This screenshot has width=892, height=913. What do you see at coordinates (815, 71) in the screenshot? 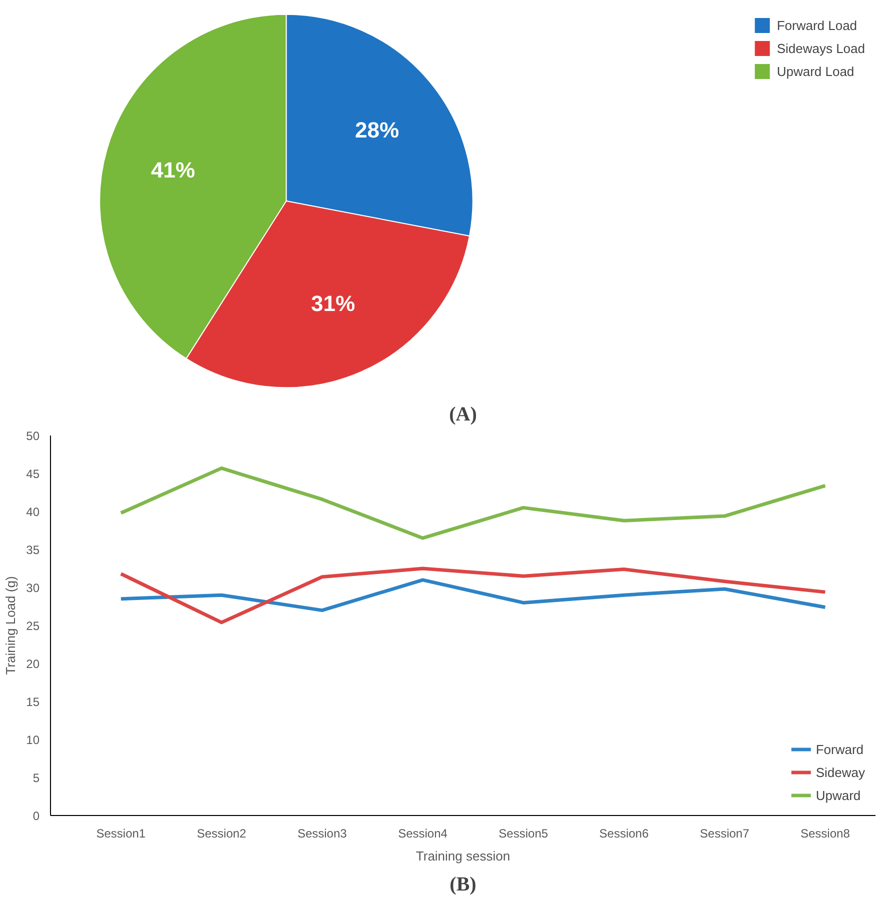
I see `legend-label: Upward Load` at bounding box center [815, 71].